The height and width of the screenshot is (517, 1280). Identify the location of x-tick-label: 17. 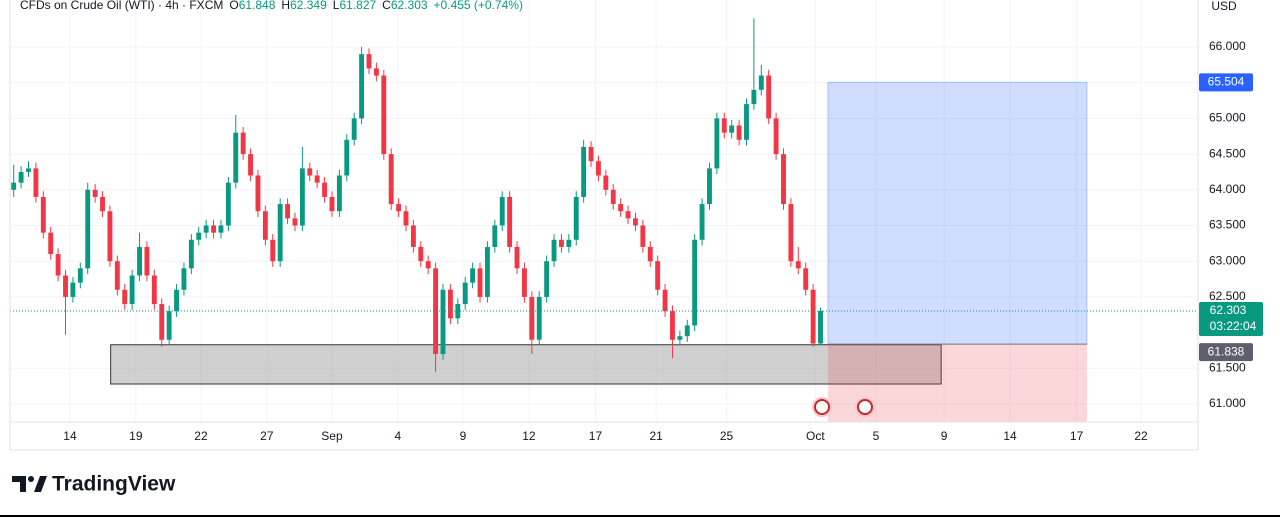
(1077, 436).